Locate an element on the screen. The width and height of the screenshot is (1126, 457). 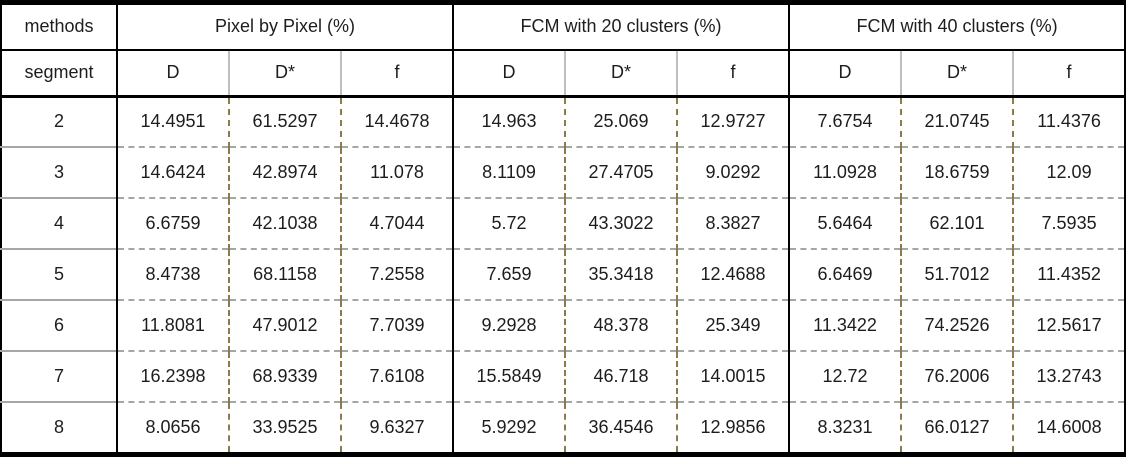
value-cell: 9.0292 is located at coordinates (733, 172).